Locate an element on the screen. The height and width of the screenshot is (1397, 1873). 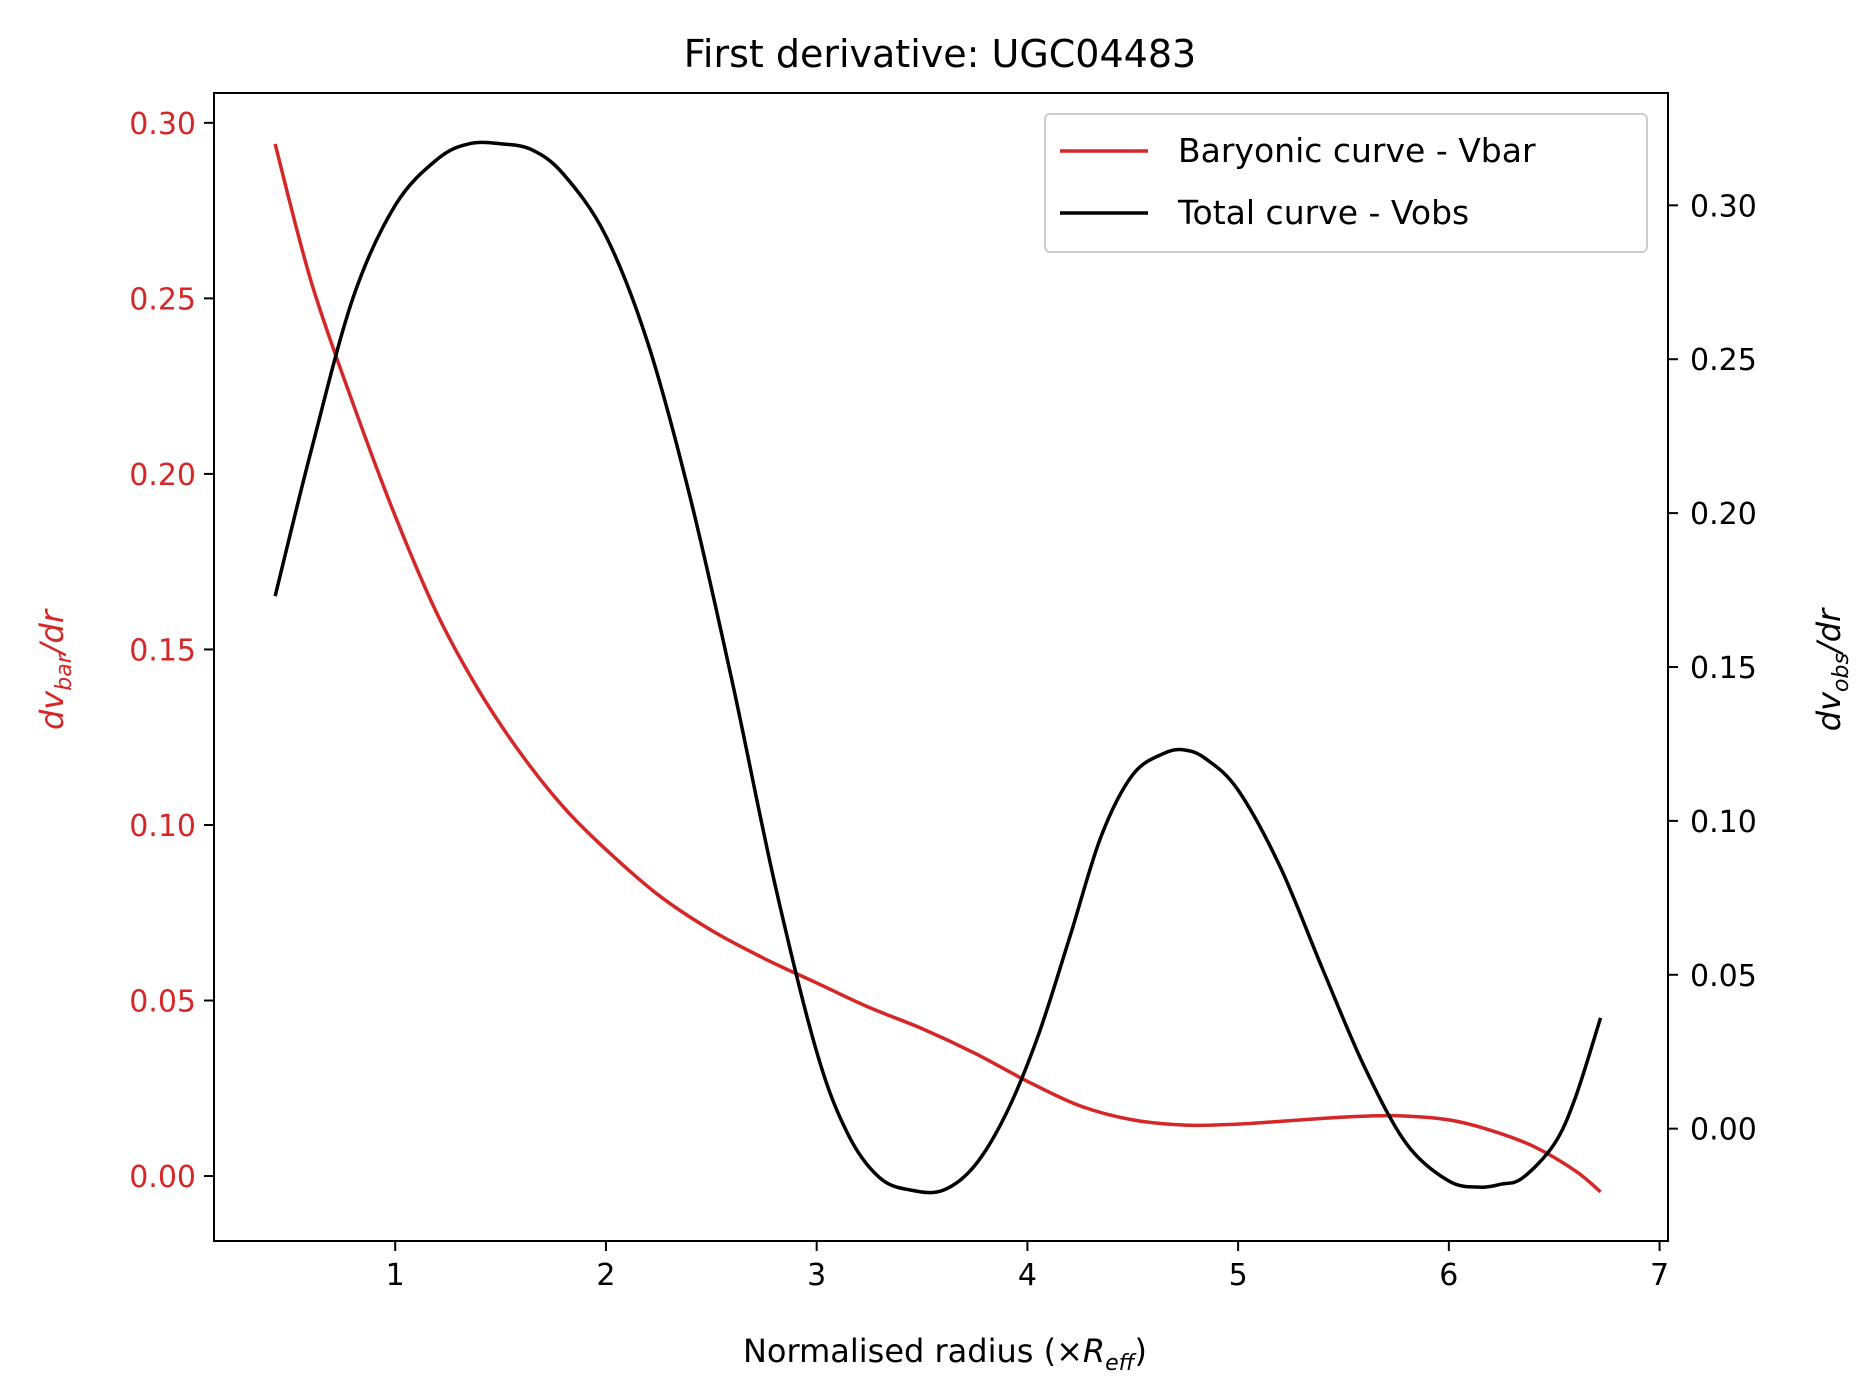
y-right-tick-label: 0.30 is located at coordinates (1723, 206).